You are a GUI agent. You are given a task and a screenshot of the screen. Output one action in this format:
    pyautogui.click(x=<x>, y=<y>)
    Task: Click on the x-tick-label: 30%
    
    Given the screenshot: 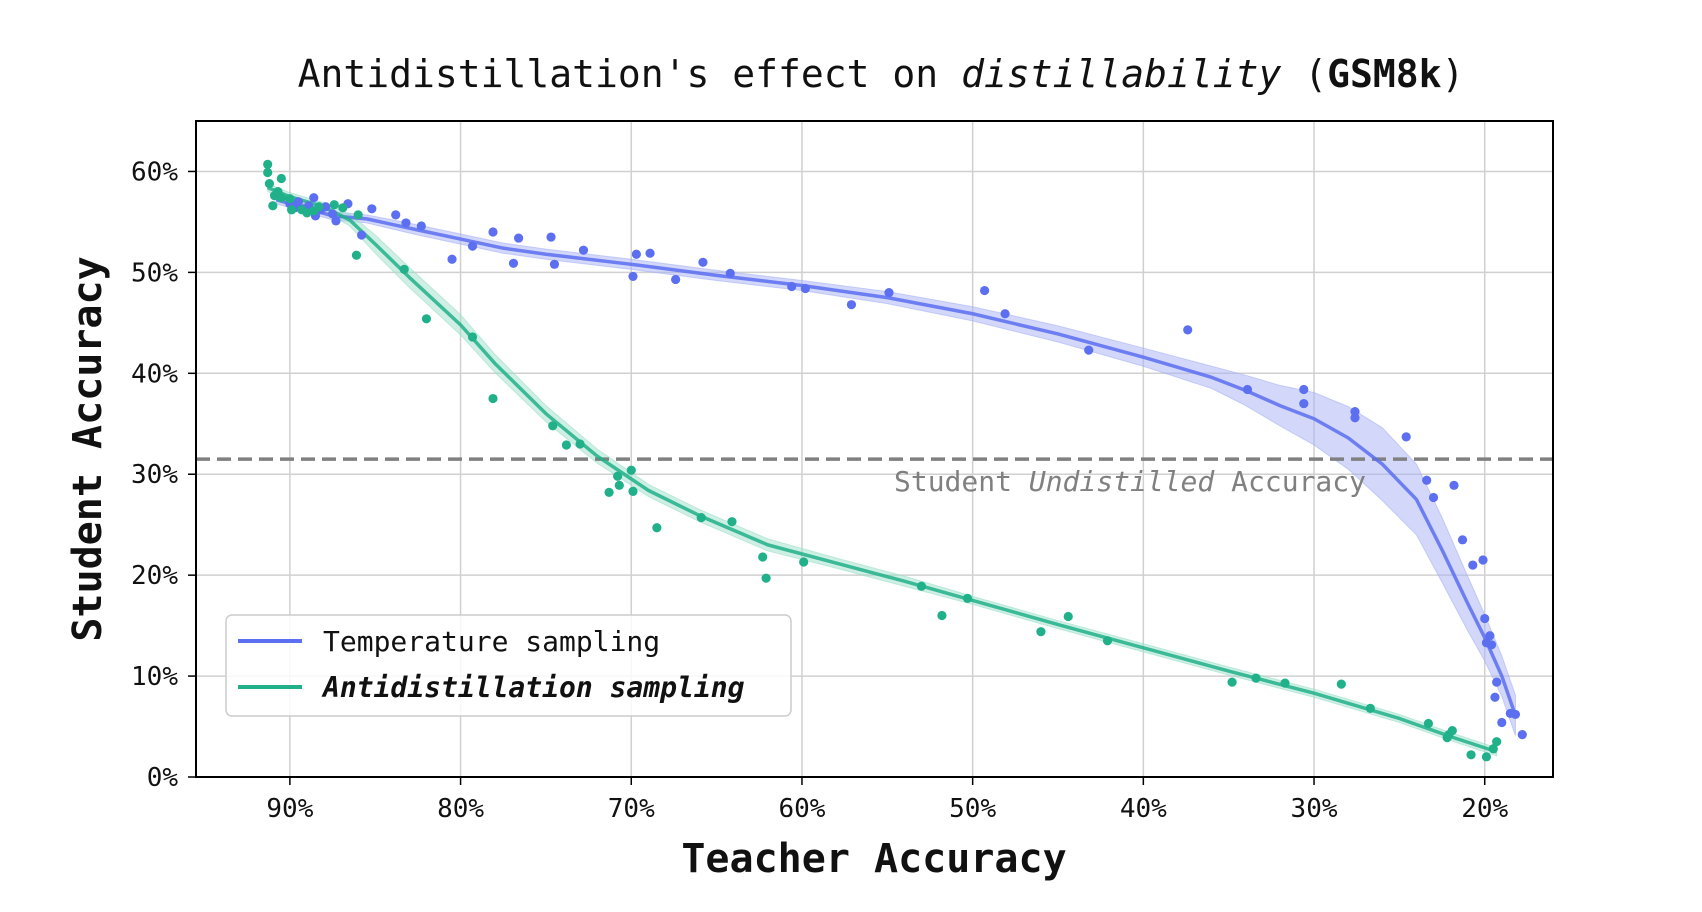 What is the action you would take?
    pyautogui.click(x=1314, y=809)
    